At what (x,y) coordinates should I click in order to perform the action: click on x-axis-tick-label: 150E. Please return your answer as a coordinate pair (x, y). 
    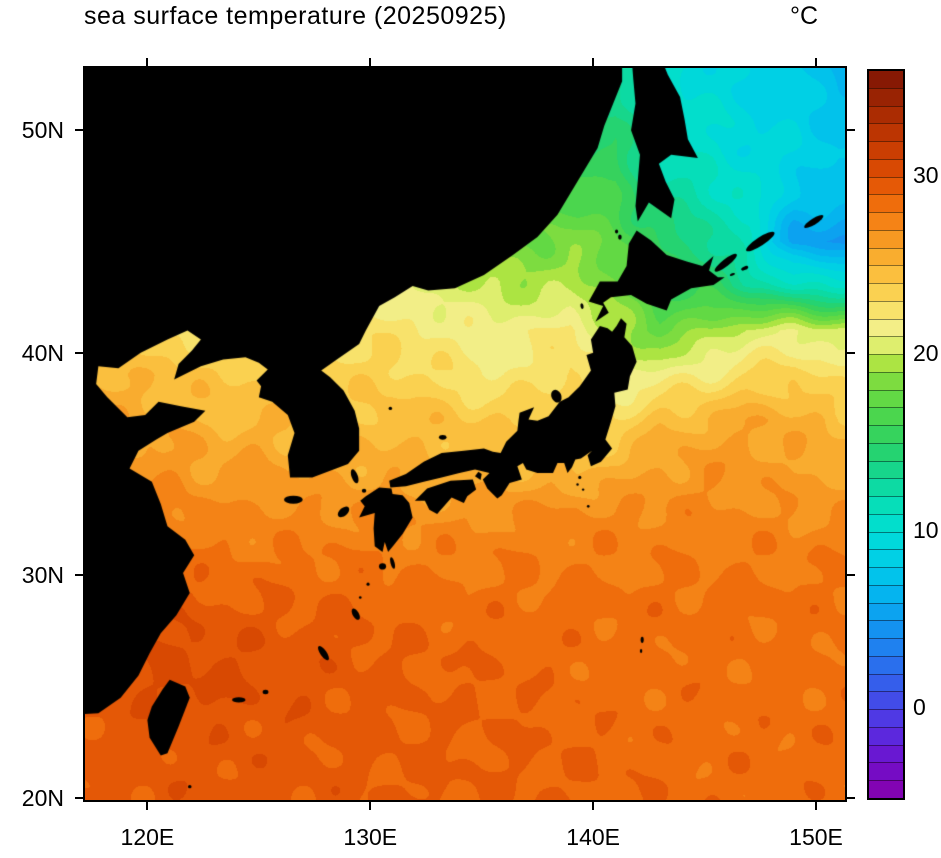
    Looking at the image, I should click on (816, 837).